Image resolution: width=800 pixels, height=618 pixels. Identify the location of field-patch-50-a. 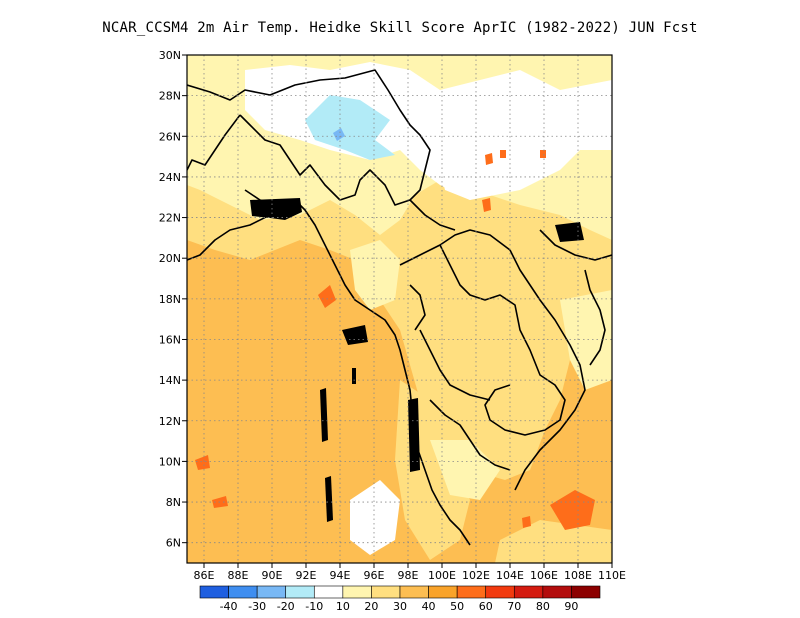
(202, 462).